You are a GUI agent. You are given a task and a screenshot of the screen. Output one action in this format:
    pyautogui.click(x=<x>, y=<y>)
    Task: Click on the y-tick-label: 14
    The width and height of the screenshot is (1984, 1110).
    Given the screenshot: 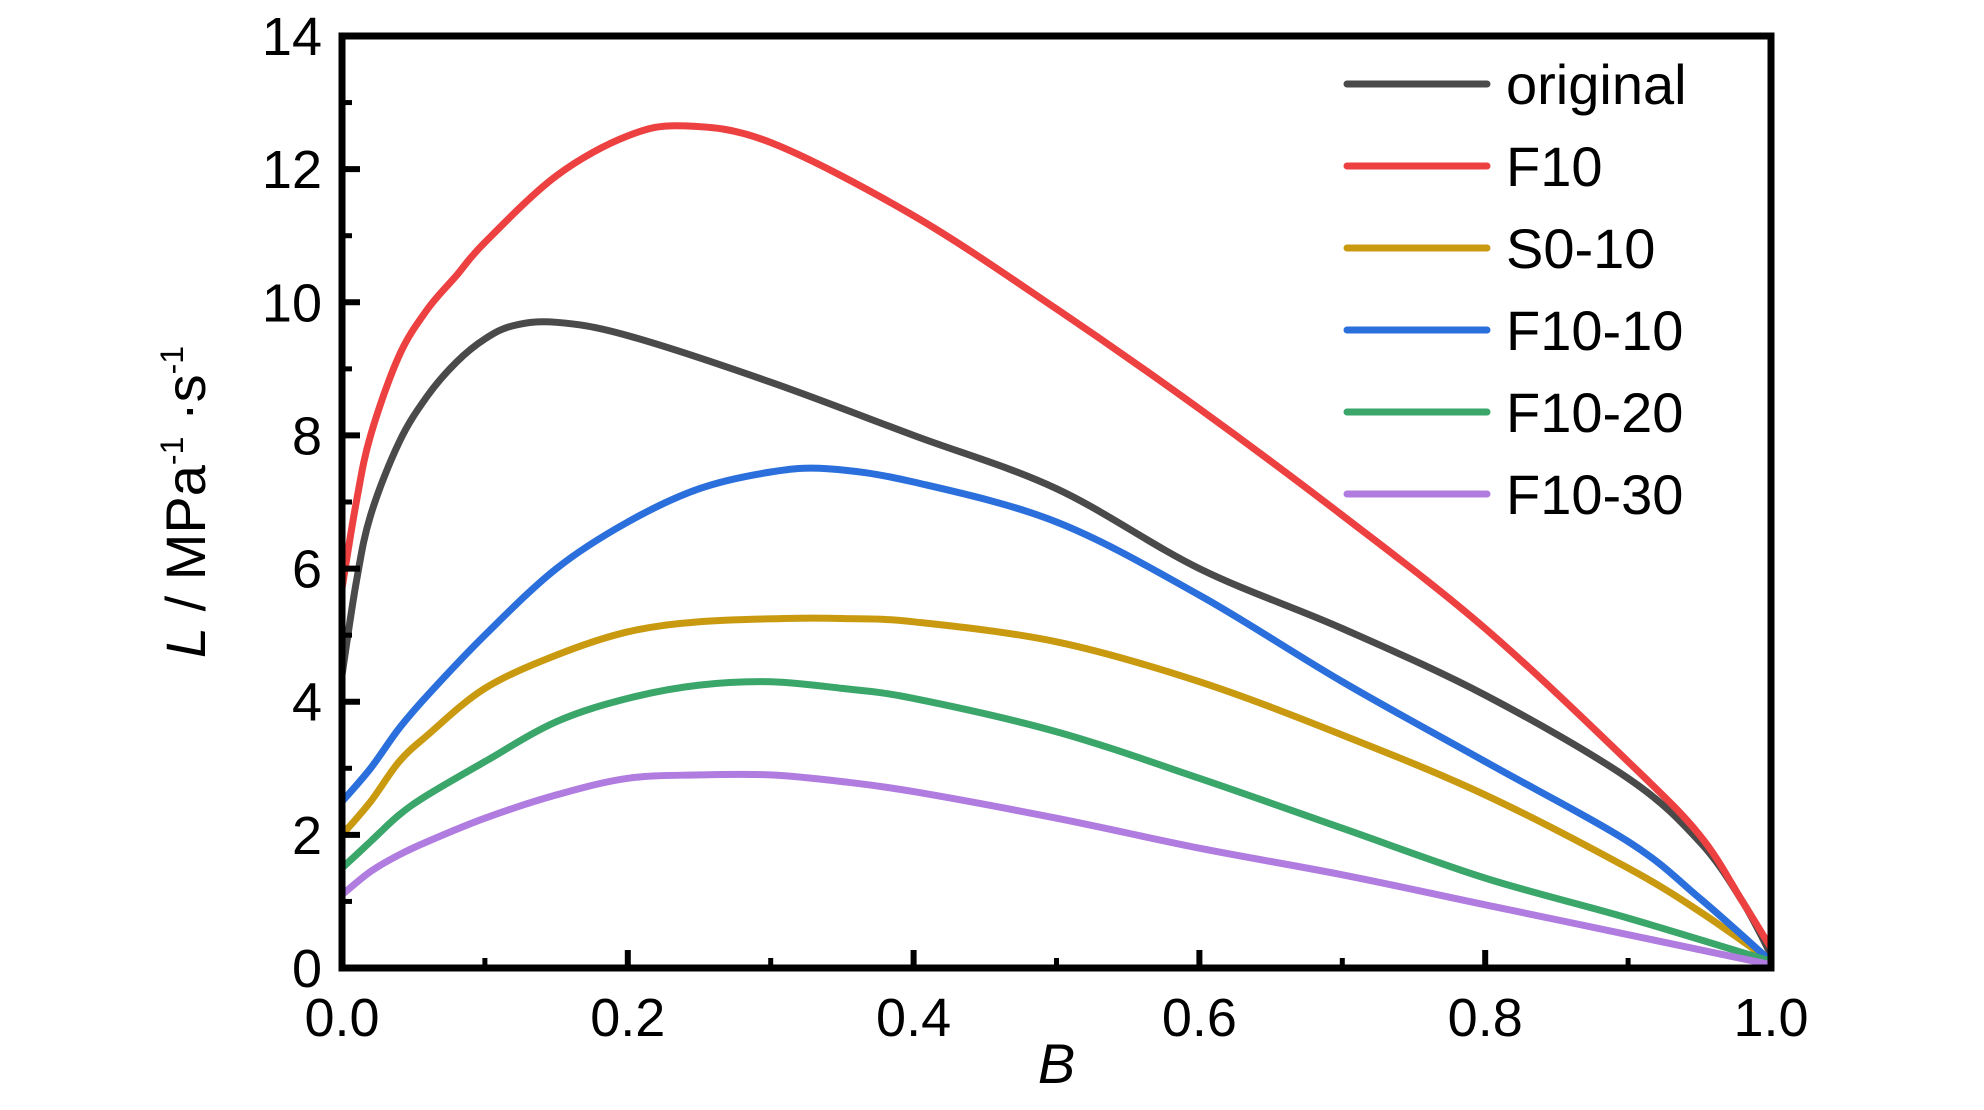 What is the action you would take?
    pyautogui.click(x=292, y=37)
    